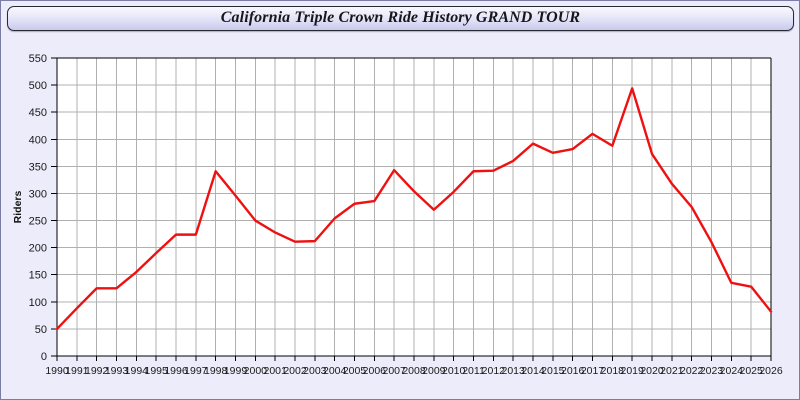 The width and height of the screenshot is (800, 400). What do you see at coordinates (275, 371) in the screenshot?
I see `x-tick-label: 2001` at bounding box center [275, 371].